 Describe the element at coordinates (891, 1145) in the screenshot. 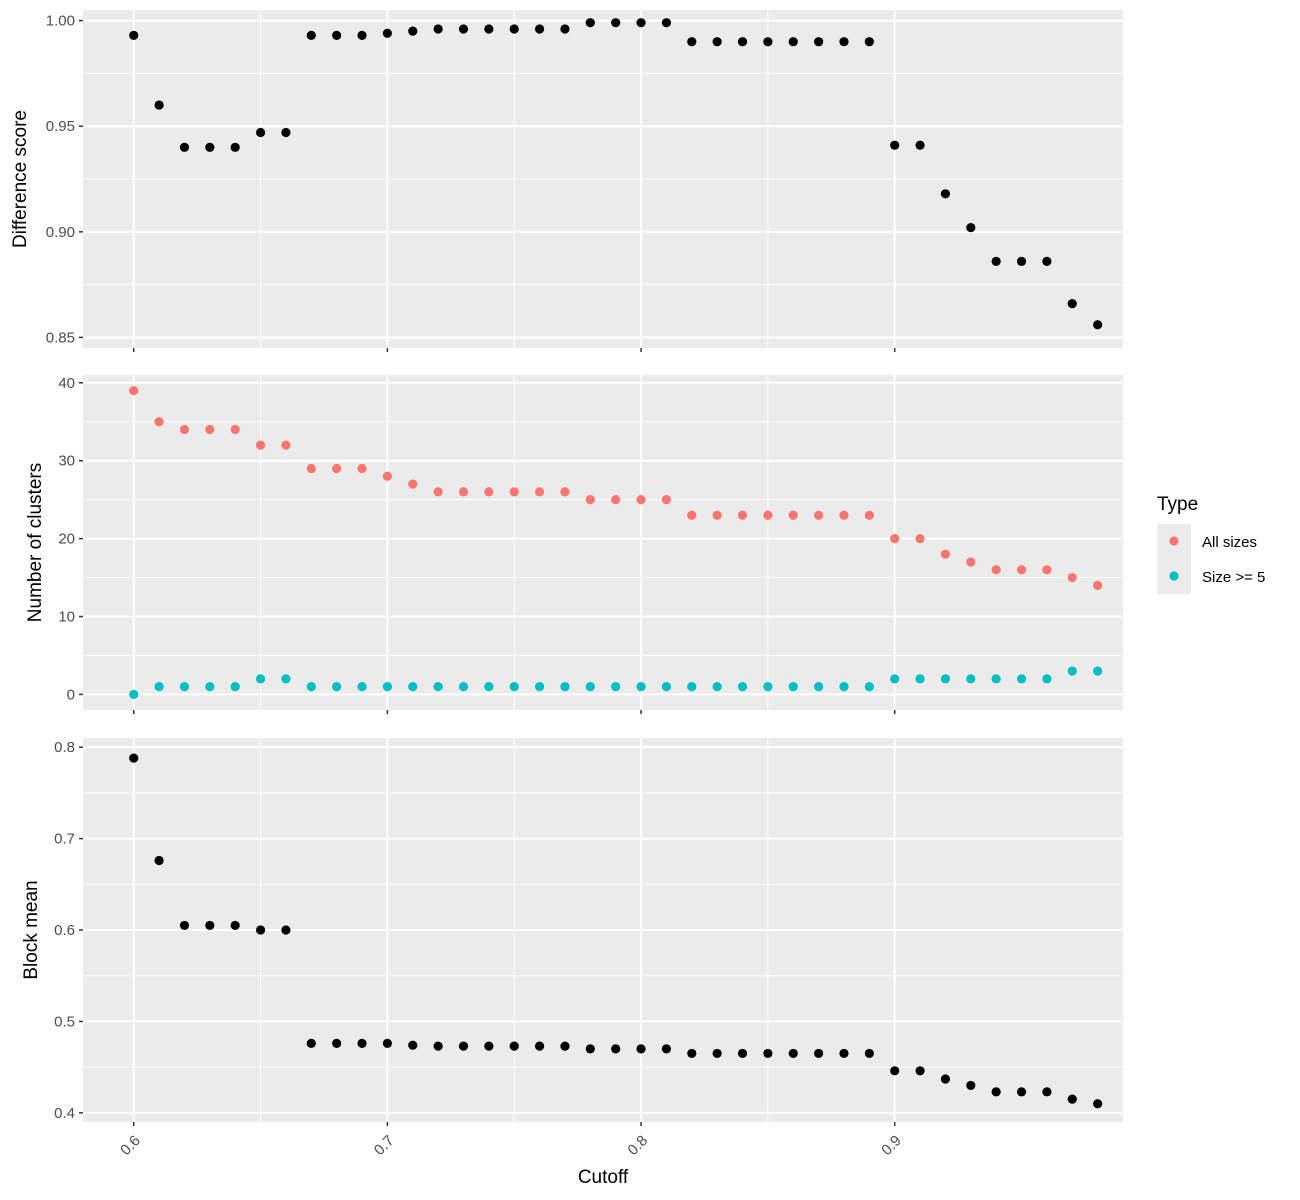

I see `x-tick-label: 0.9` at that location.